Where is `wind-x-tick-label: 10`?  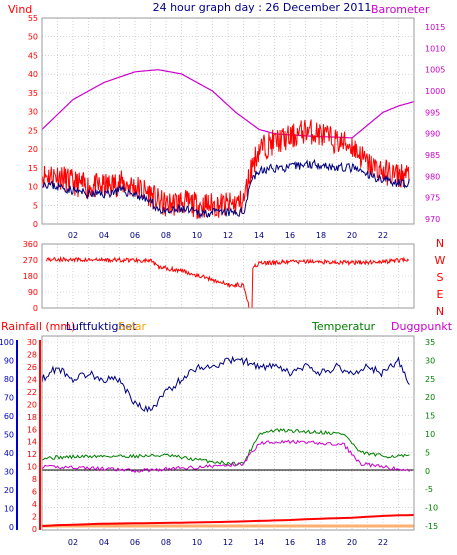 wind-x-tick-label: 10 is located at coordinates (197, 235).